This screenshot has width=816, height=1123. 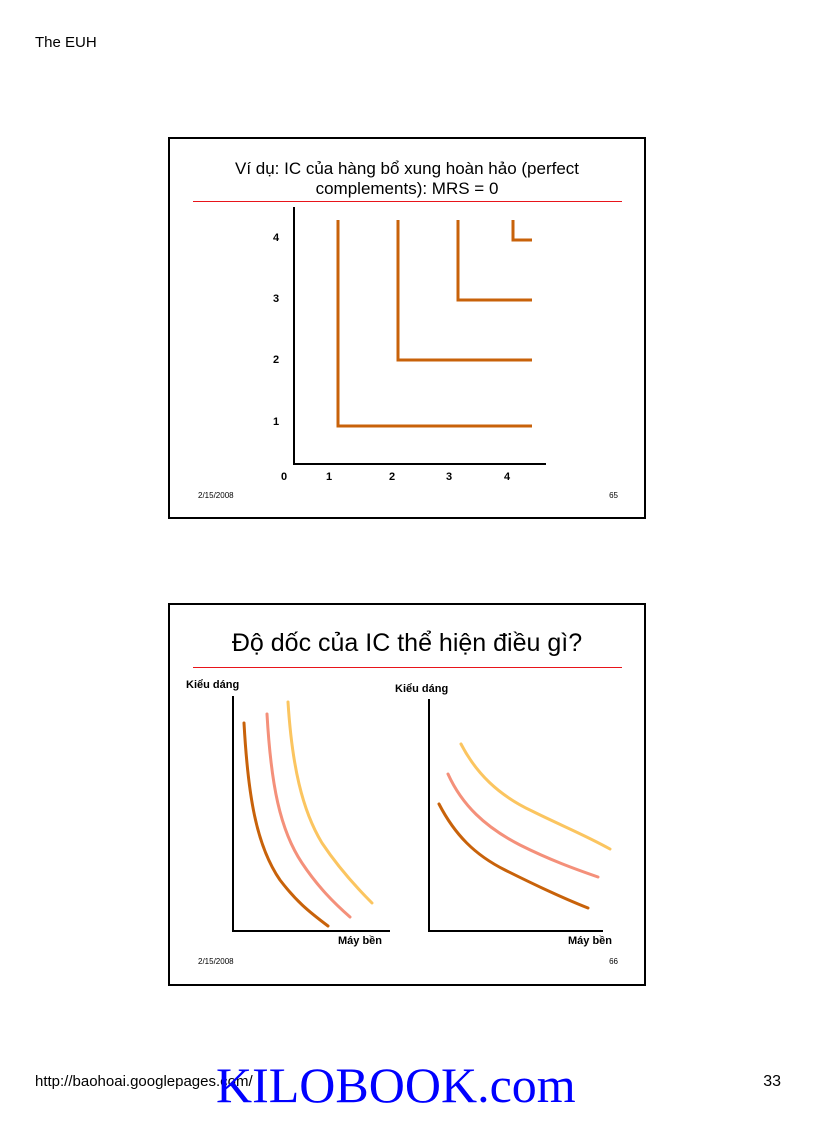 I want to click on right-chart: Kiểu dáng Máy bền, so click(x=503, y=815).